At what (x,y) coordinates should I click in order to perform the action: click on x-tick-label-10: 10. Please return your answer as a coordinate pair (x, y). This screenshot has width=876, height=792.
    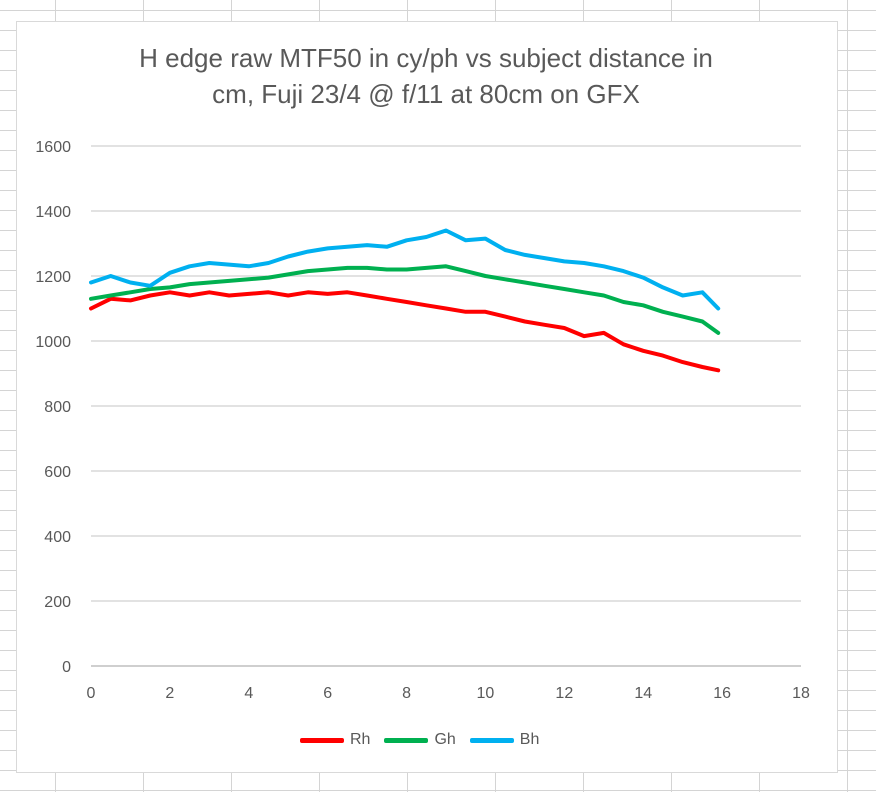
    Looking at the image, I should click on (486, 693).